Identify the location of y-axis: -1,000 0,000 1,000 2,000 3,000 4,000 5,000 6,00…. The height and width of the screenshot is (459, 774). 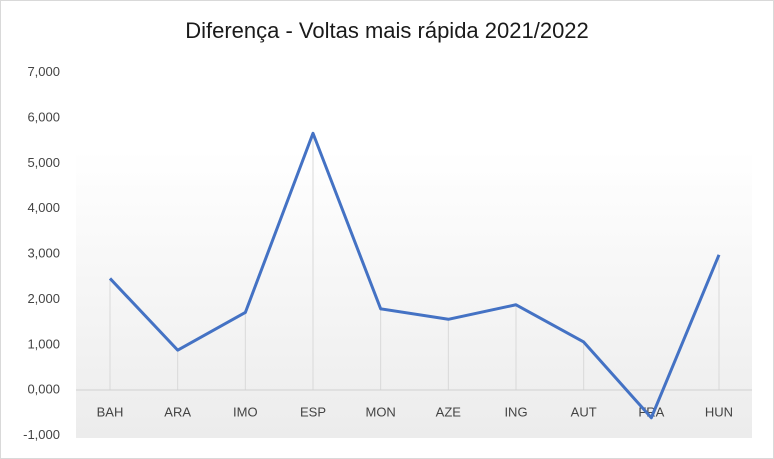
(41, 253).